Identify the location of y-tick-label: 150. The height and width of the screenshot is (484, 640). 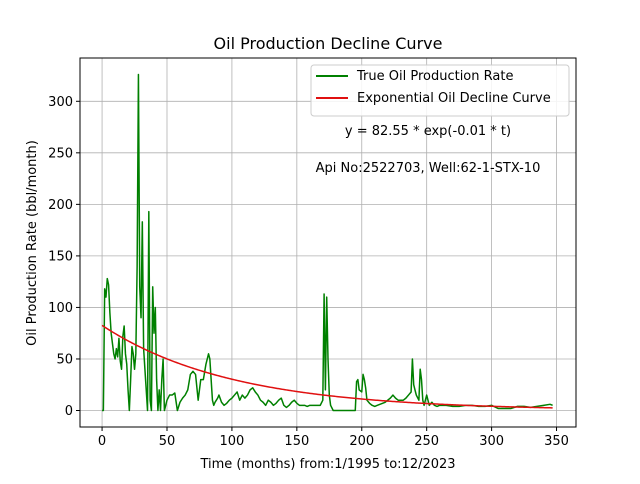
(60, 256).